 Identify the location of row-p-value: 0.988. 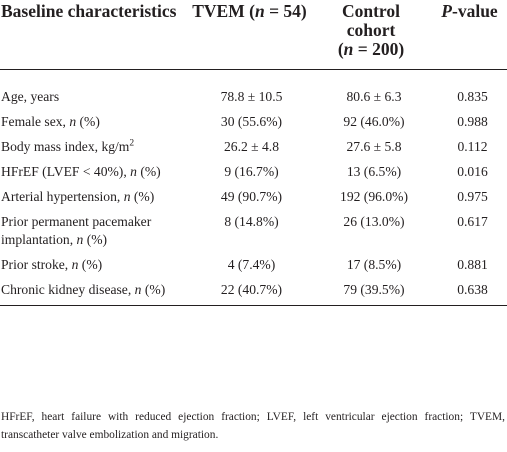
(472, 121).